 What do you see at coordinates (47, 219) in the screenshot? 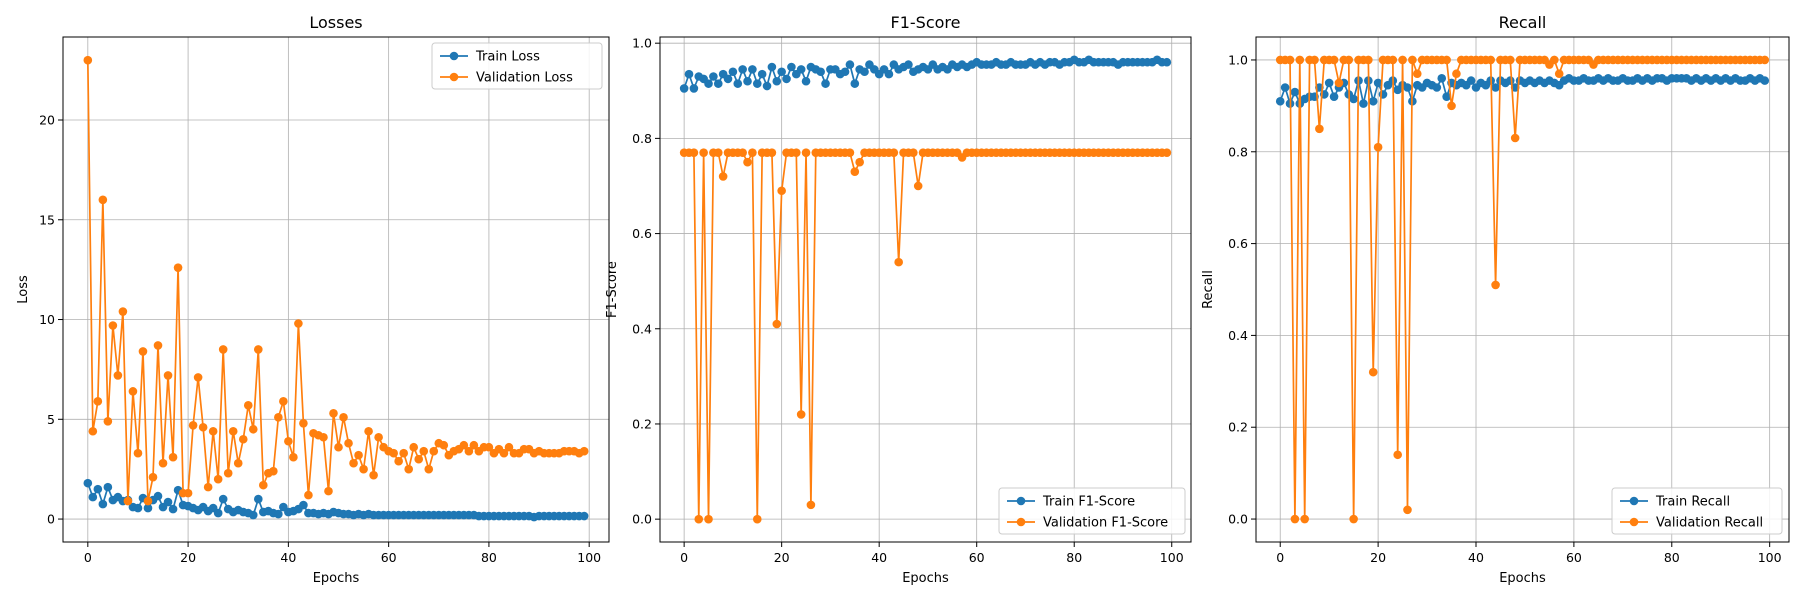
I see `y-tick-label: 15` at bounding box center [47, 219].